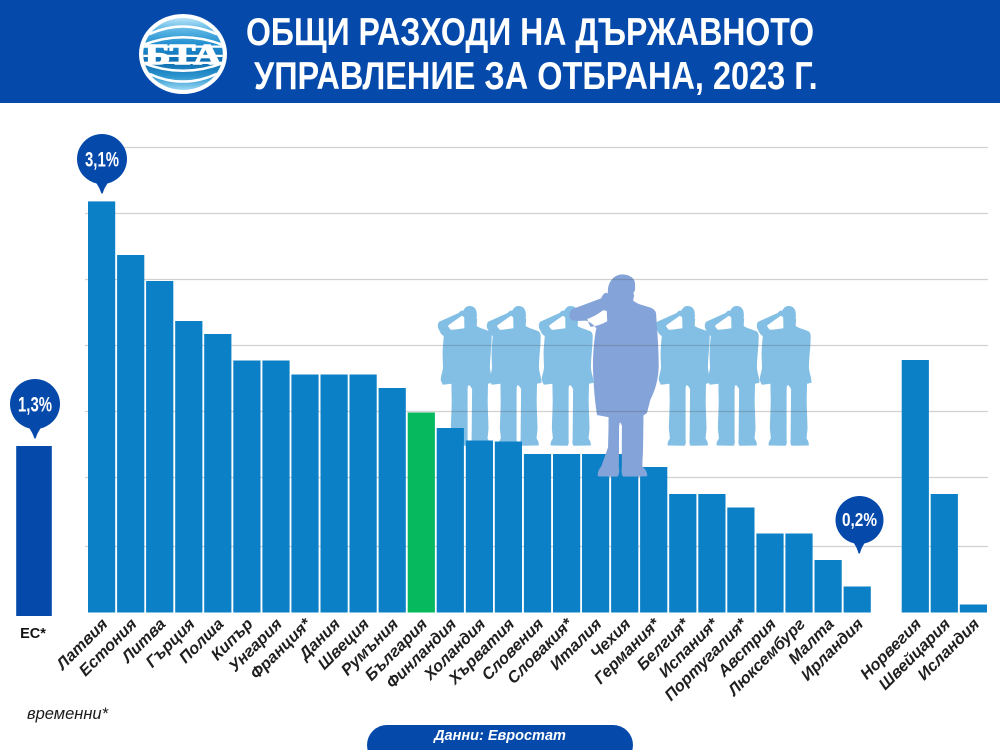 The width and height of the screenshot is (1000, 750). What do you see at coordinates (859, 520) in the screenshot?
I see `svg-text: 0,2%` at bounding box center [859, 520].